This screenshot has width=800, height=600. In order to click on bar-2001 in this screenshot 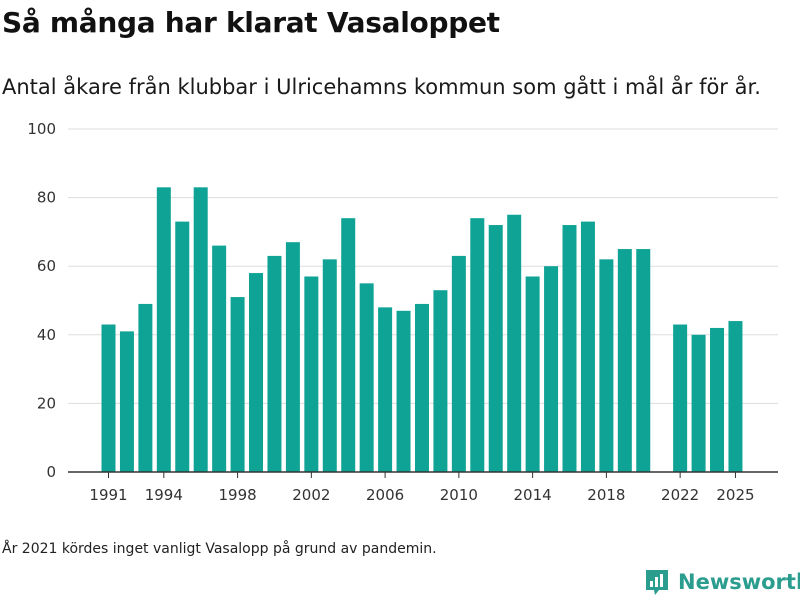, I will do `click(292, 357)`.